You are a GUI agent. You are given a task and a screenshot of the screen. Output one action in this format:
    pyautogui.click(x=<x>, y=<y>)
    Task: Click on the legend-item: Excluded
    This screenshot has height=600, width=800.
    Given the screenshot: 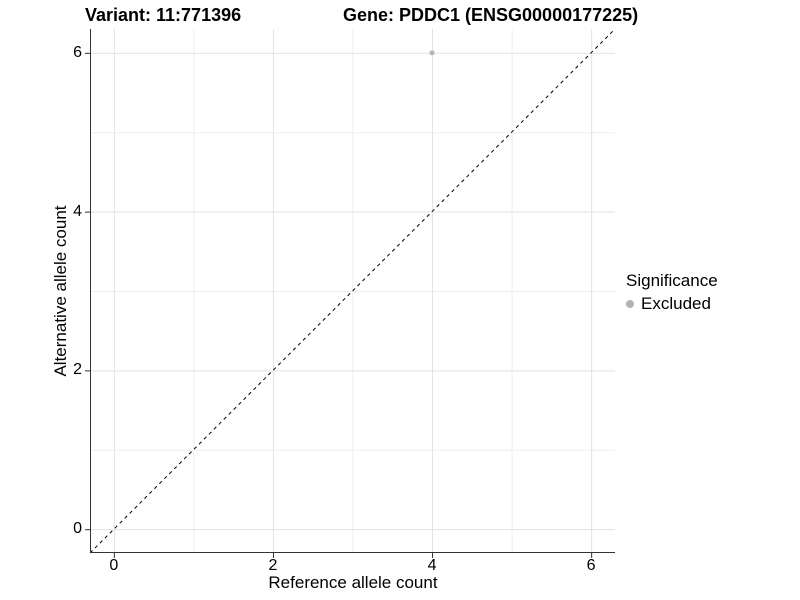 What is the action you would take?
    pyautogui.click(x=672, y=304)
    